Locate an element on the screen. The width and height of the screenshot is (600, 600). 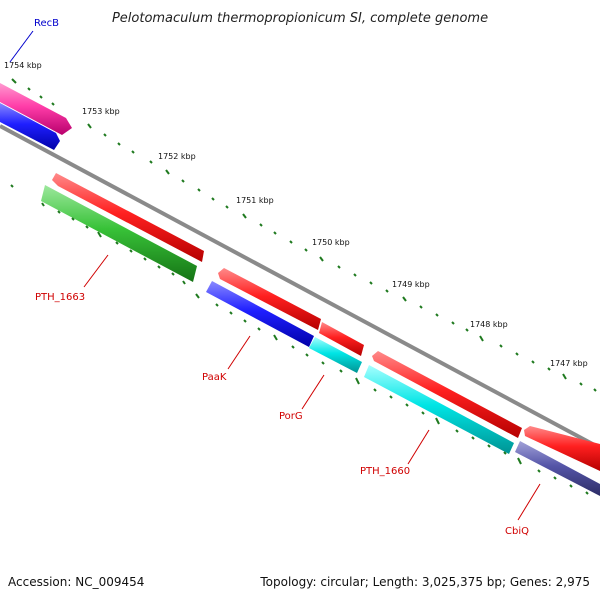
gene-pth-1660-arrow is located at coordinates (439, 409).